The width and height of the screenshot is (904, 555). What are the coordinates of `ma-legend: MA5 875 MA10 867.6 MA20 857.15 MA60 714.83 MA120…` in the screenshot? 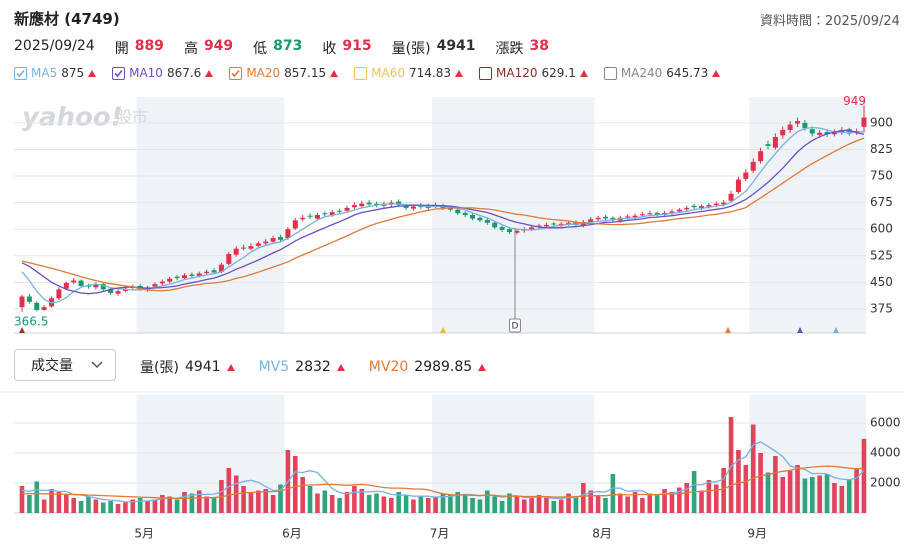 It's located at (367, 73).